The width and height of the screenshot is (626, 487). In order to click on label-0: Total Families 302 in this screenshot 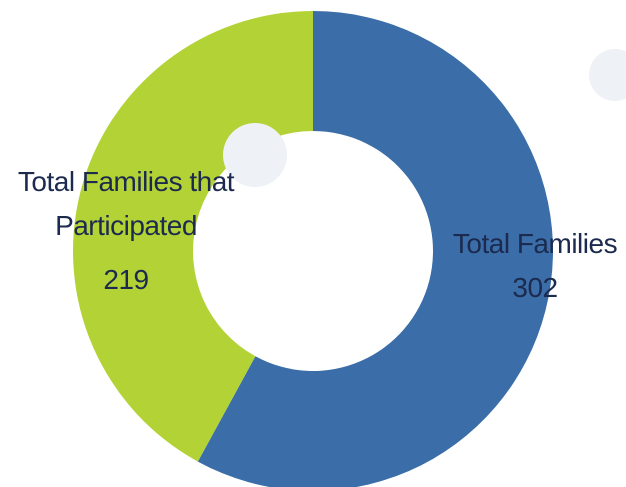, I will do `click(533, 266)`.